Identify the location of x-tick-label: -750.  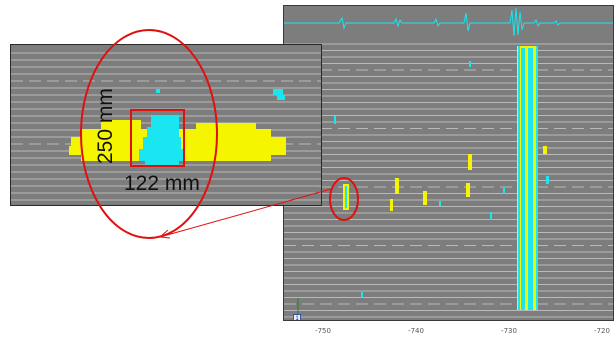
(323, 331).